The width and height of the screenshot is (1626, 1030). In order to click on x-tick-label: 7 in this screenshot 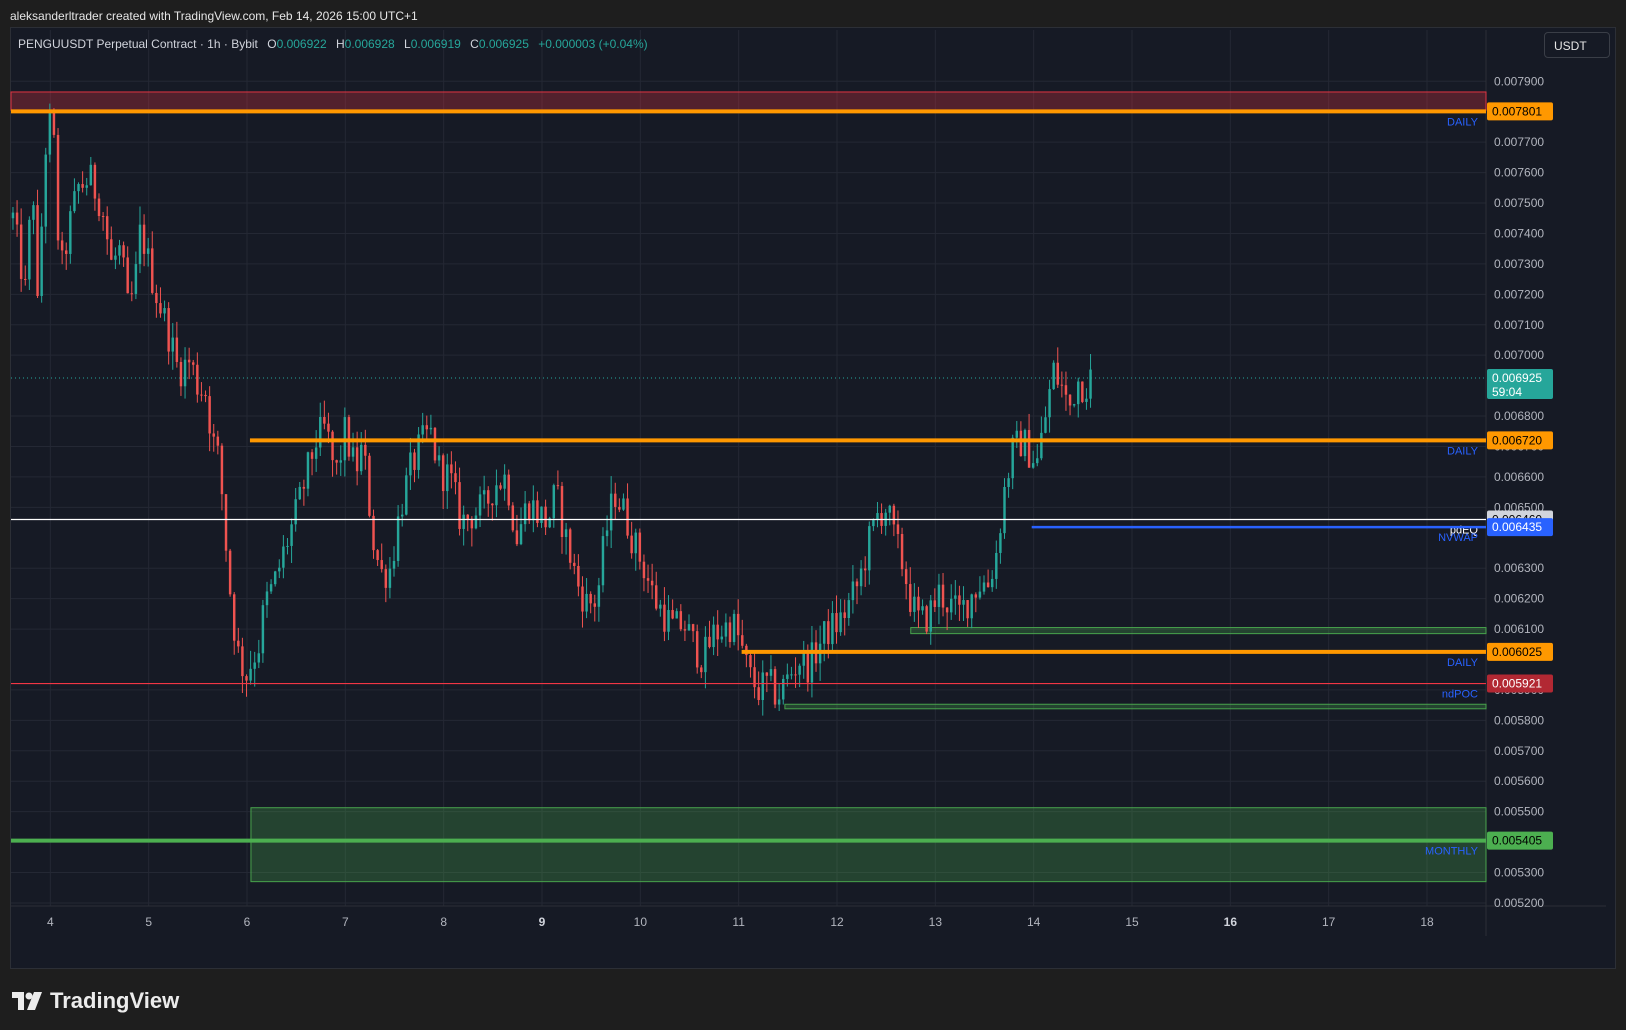, I will do `click(345, 922)`.